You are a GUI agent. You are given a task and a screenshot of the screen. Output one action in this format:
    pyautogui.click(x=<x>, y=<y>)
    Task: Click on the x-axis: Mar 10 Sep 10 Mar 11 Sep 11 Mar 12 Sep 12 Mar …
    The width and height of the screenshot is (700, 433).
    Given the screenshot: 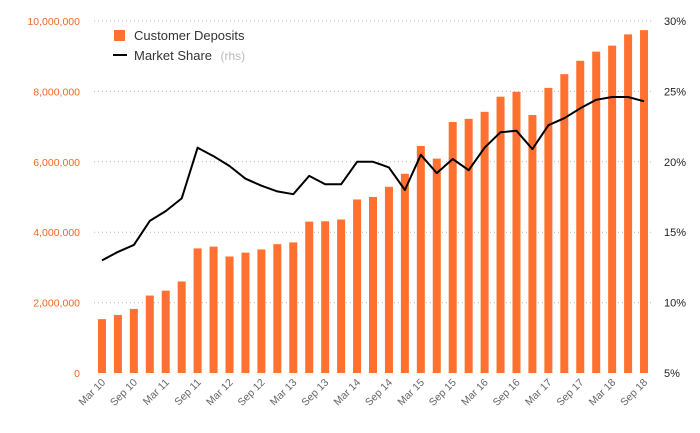 What is the action you would take?
    pyautogui.click(x=363, y=393)
    